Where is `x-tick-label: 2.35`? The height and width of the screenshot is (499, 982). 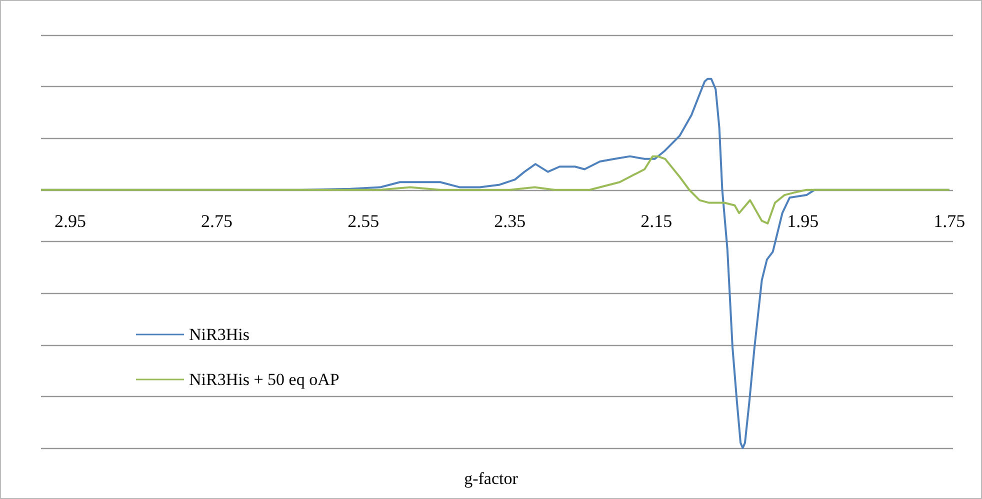
x-tick-label: 2.35 is located at coordinates (510, 220).